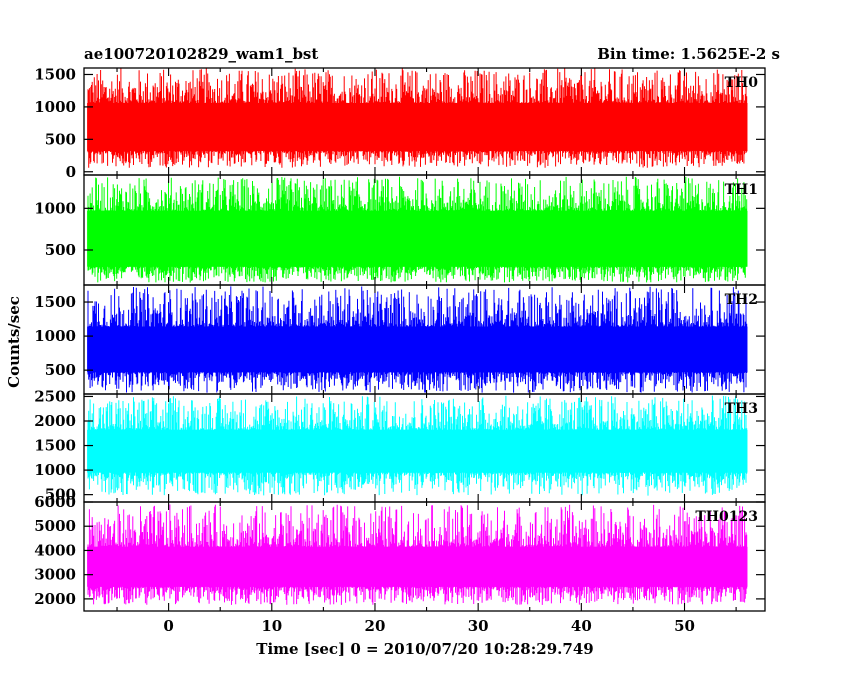 The width and height of the screenshot is (850, 680). What do you see at coordinates (424, 649) in the screenshot?
I see `x-axis-label: Time [sec] 0 = 2010/07/20 10:28:29.749` at bounding box center [424, 649].